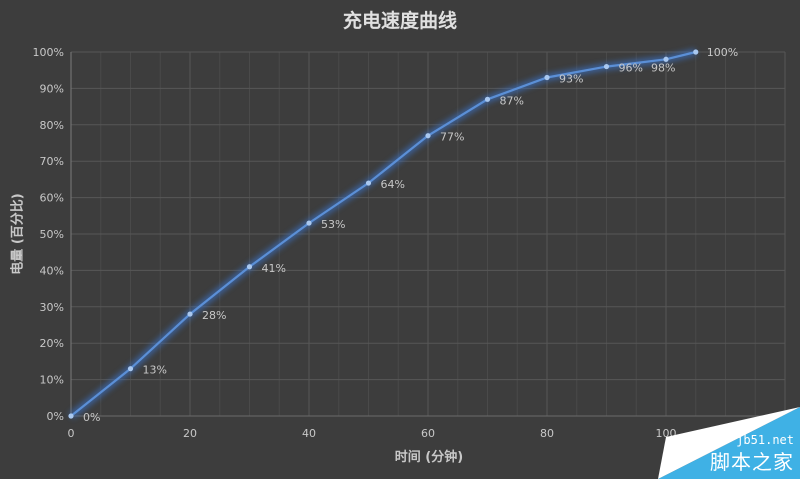 This screenshot has height=479, width=800. I want to click on y-tick-label: 50%, so click(52, 234).